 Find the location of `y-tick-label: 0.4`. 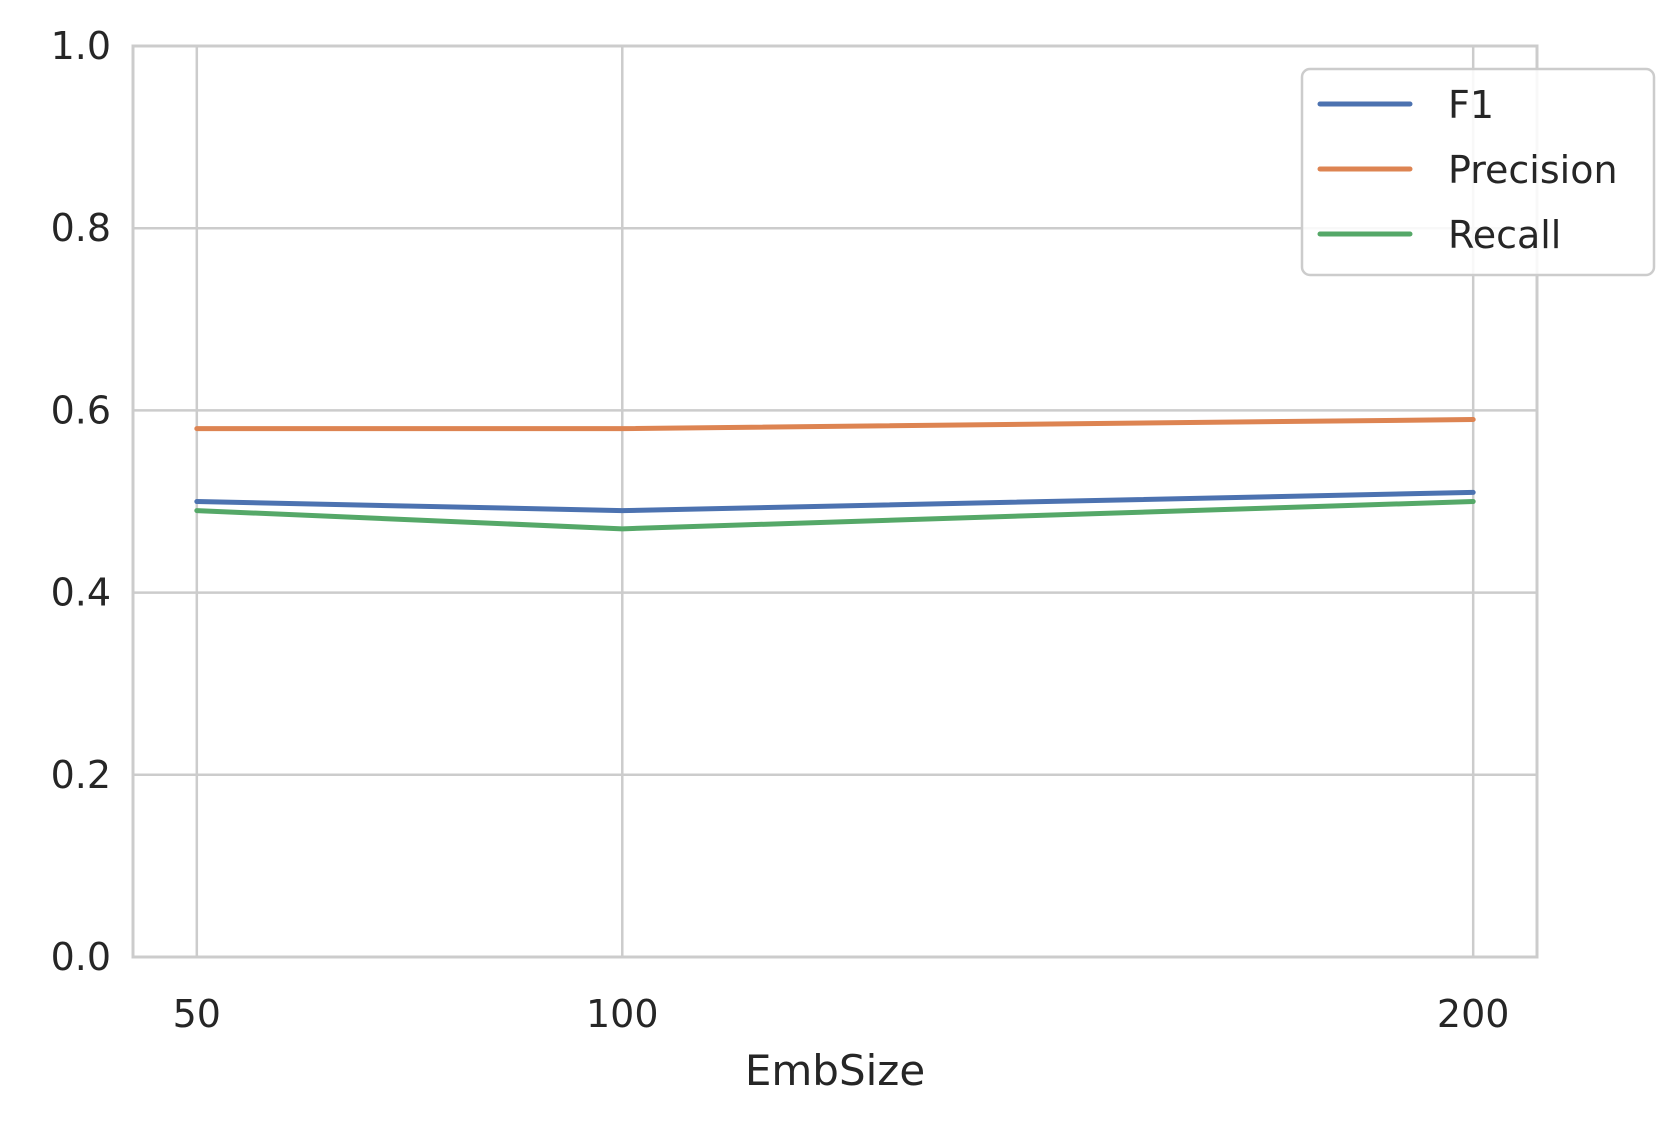

y-tick-label: 0.4 is located at coordinates (81, 593).